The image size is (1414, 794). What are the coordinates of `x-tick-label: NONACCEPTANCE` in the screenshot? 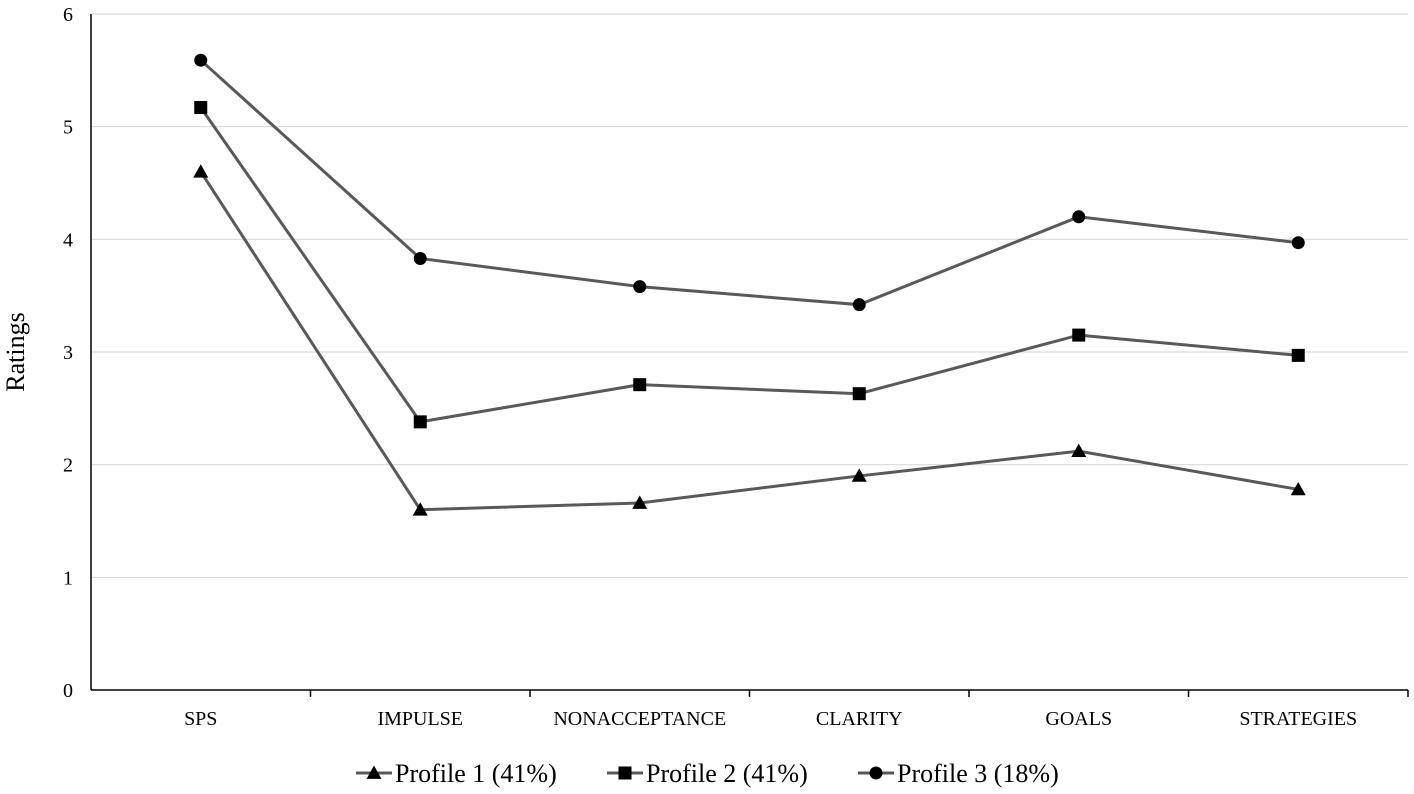 It's located at (639, 719).